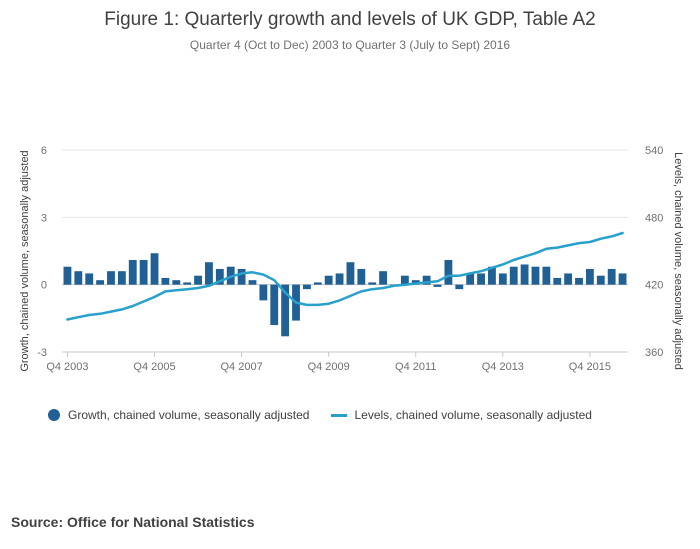 The height and width of the screenshot is (549, 700). I want to click on legend-growth-marker, so click(54, 415).